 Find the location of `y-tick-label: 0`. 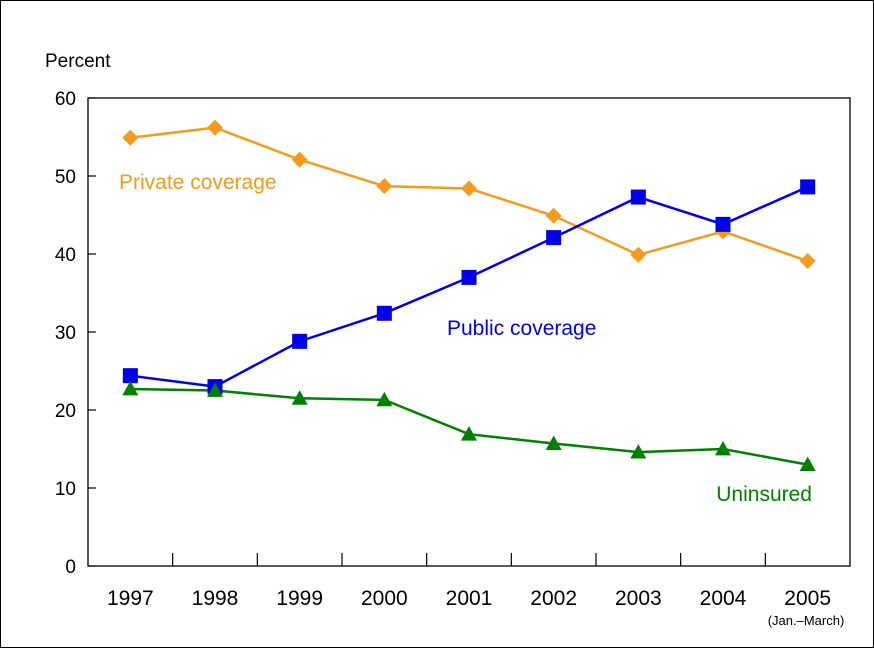

y-tick-label: 0 is located at coordinates (70, 567).